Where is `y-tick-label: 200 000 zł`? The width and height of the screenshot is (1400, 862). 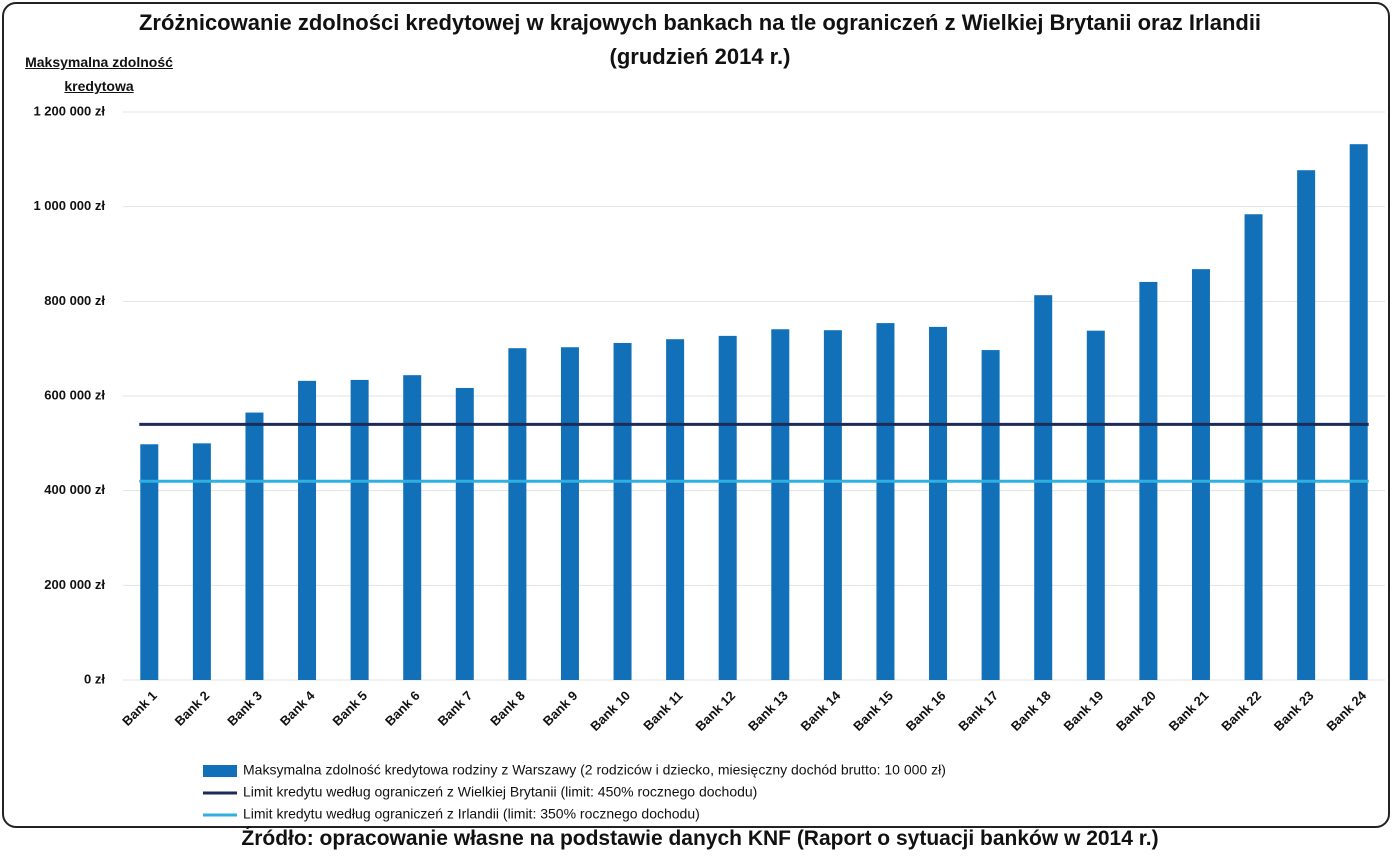
y-tick-label: 200 000 zł is located at coordinates (74, 584).